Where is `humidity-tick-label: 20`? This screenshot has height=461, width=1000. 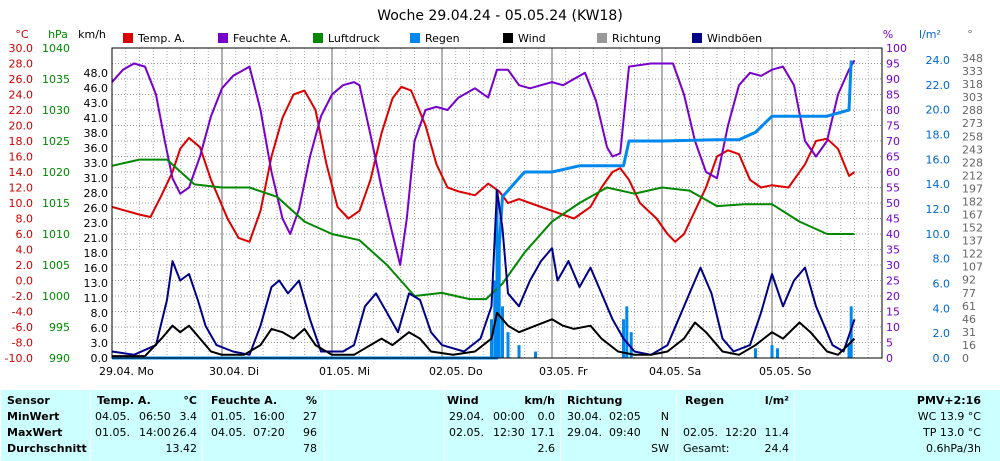
humidity-tick-label: 20 is located at coordinates (893, 296).